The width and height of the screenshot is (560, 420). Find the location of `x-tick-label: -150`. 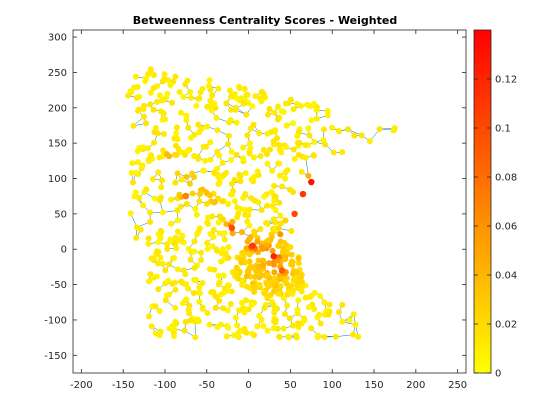

x-tick-label: -150 is located at coordinates (123, 385).